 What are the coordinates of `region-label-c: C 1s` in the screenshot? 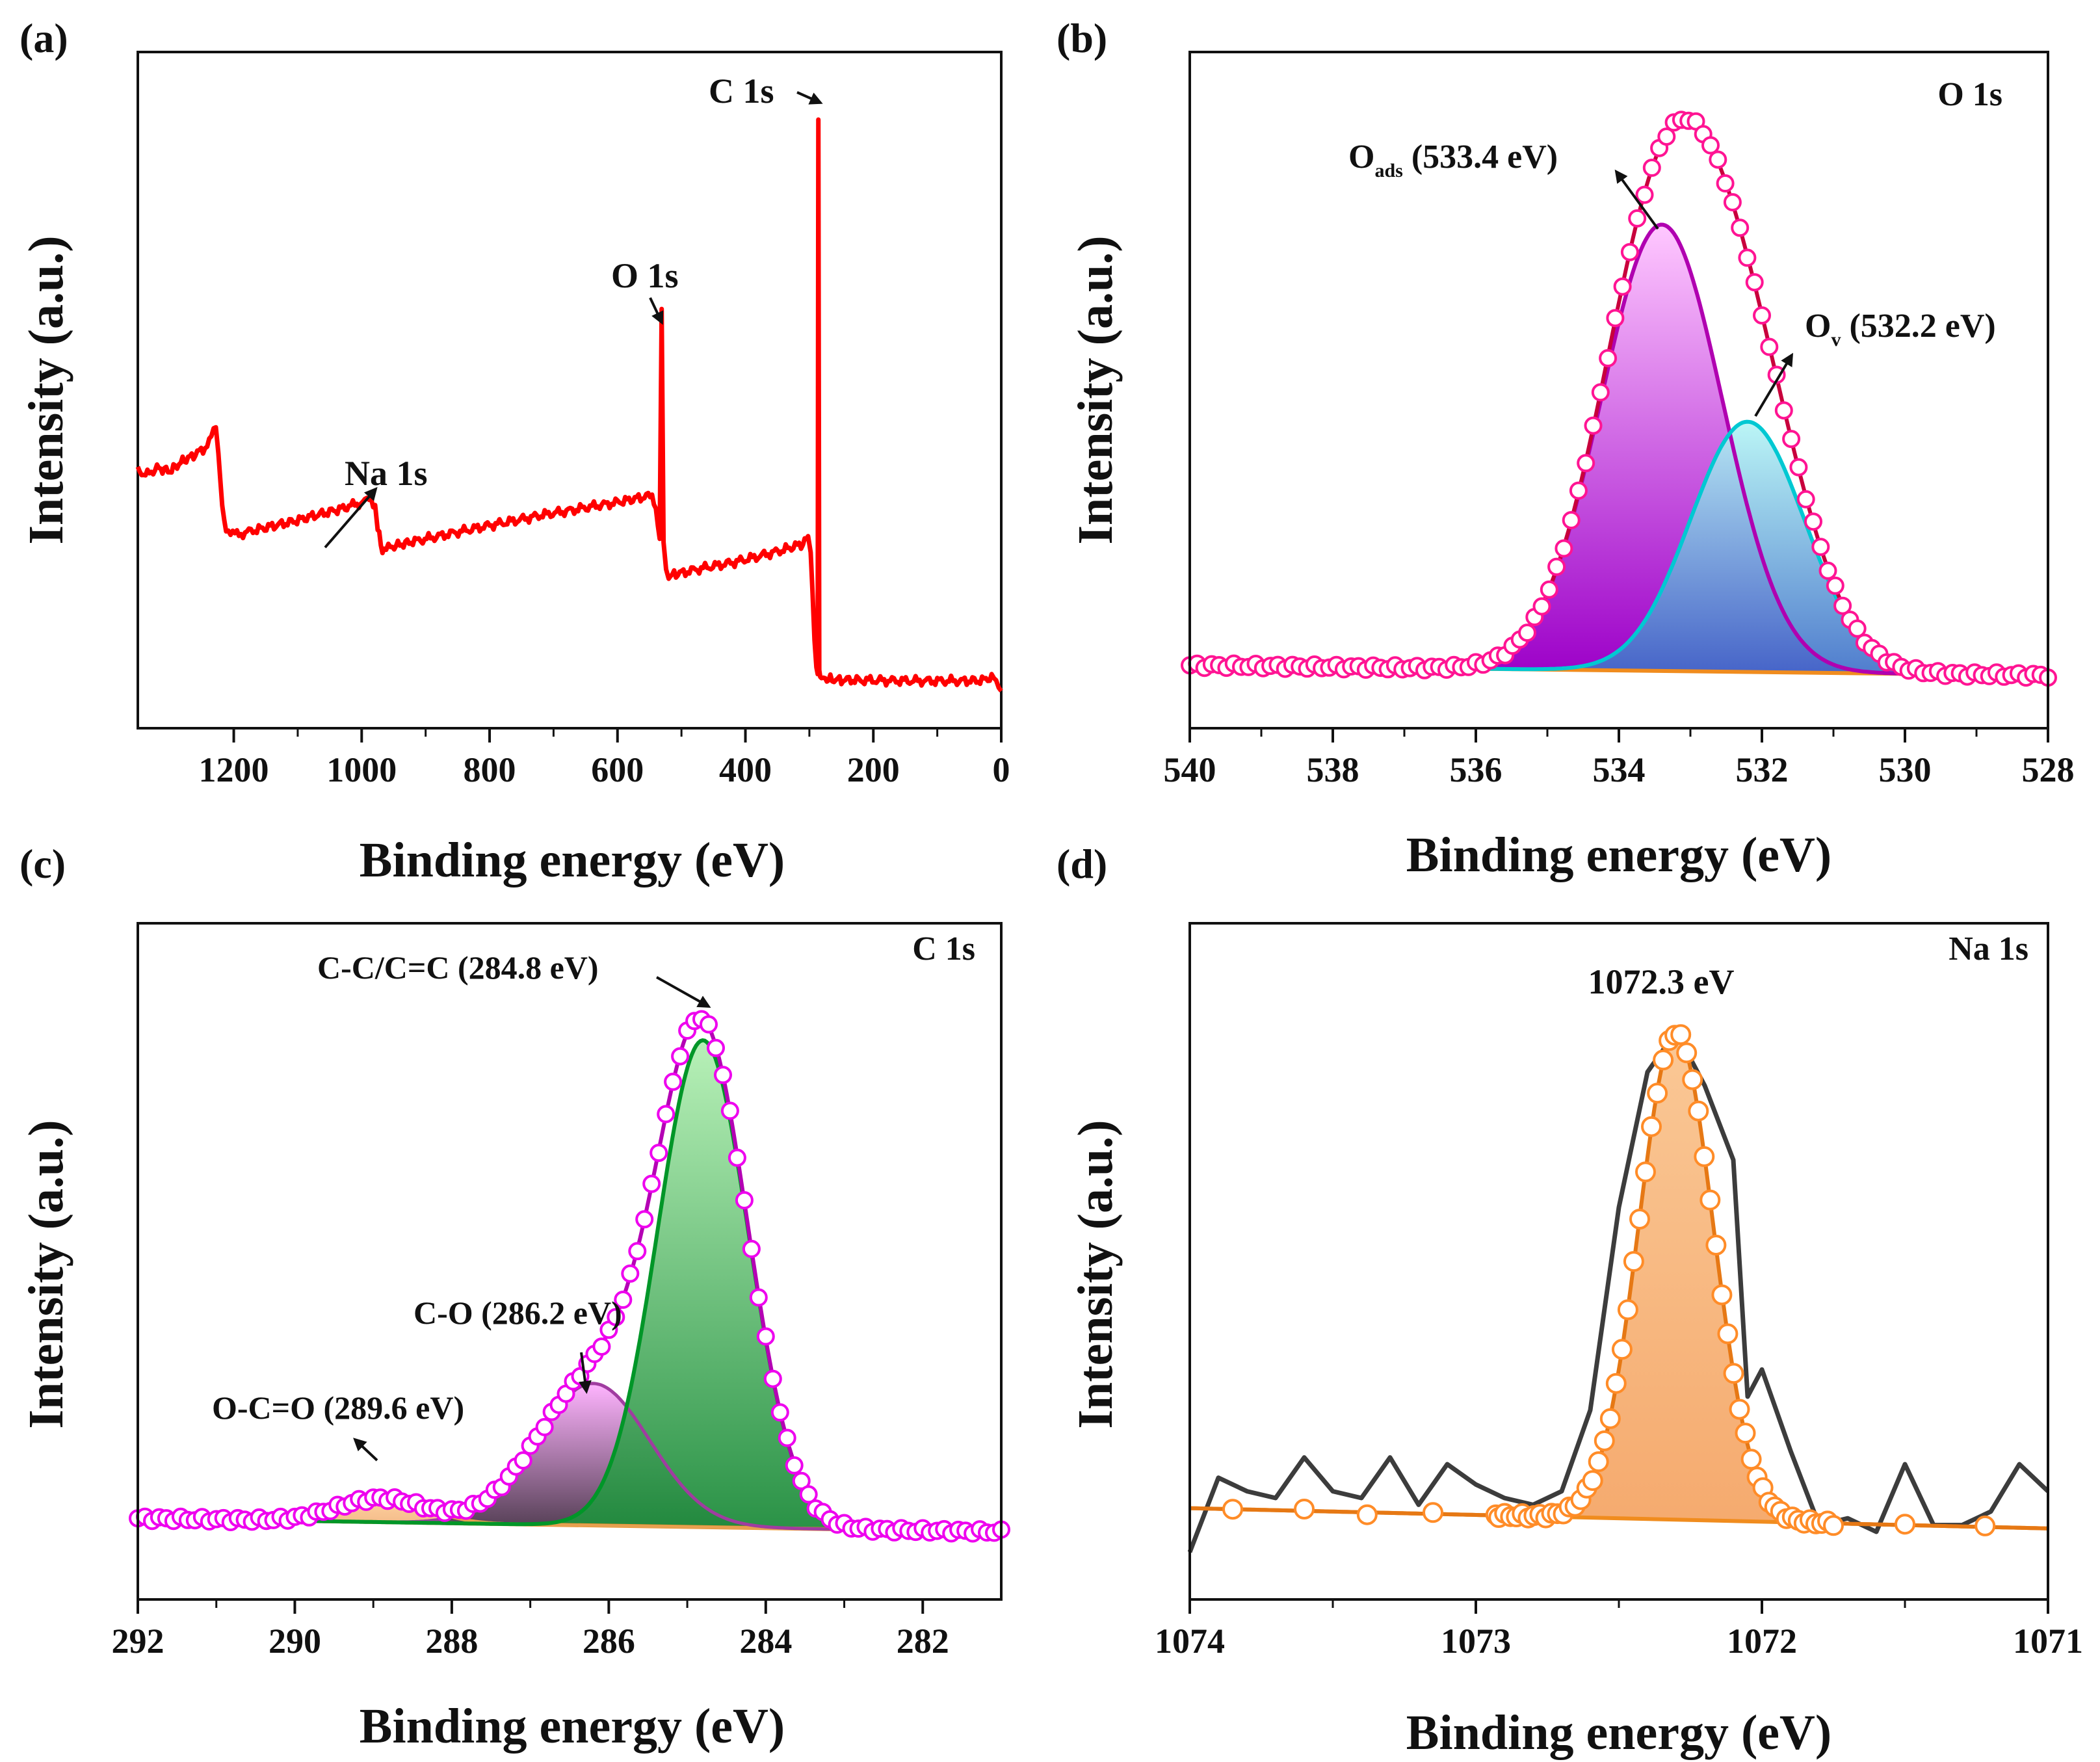 It's located at (943, 948).